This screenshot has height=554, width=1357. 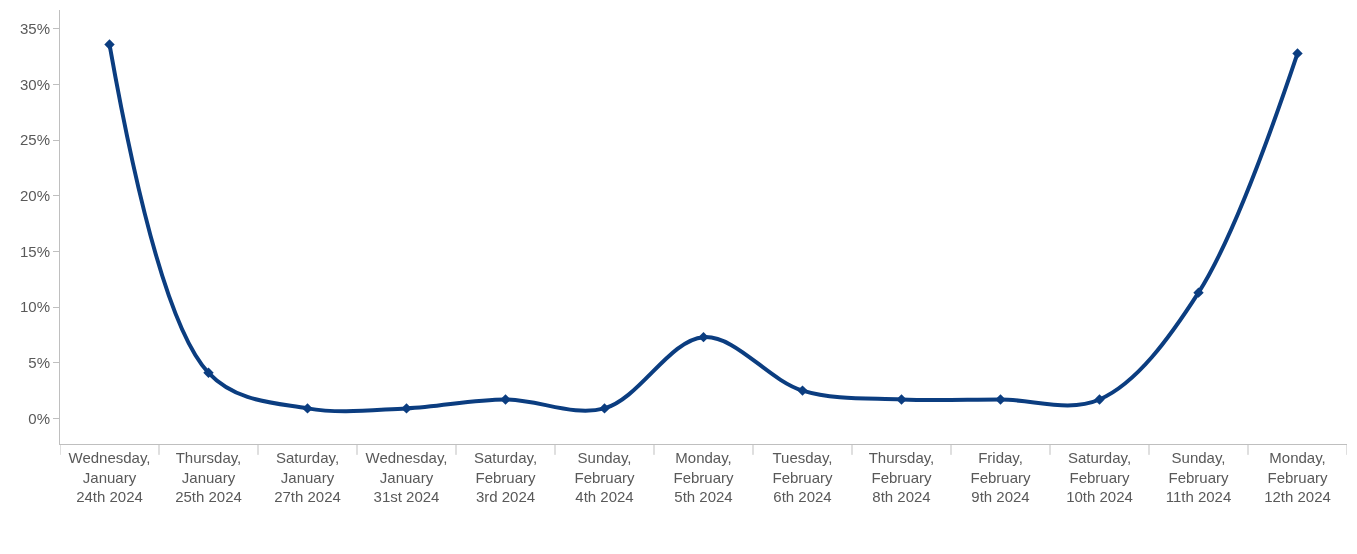 I want to click on x-tick-label: Monday, February 12th 2024, so click(x=1297, y=477).